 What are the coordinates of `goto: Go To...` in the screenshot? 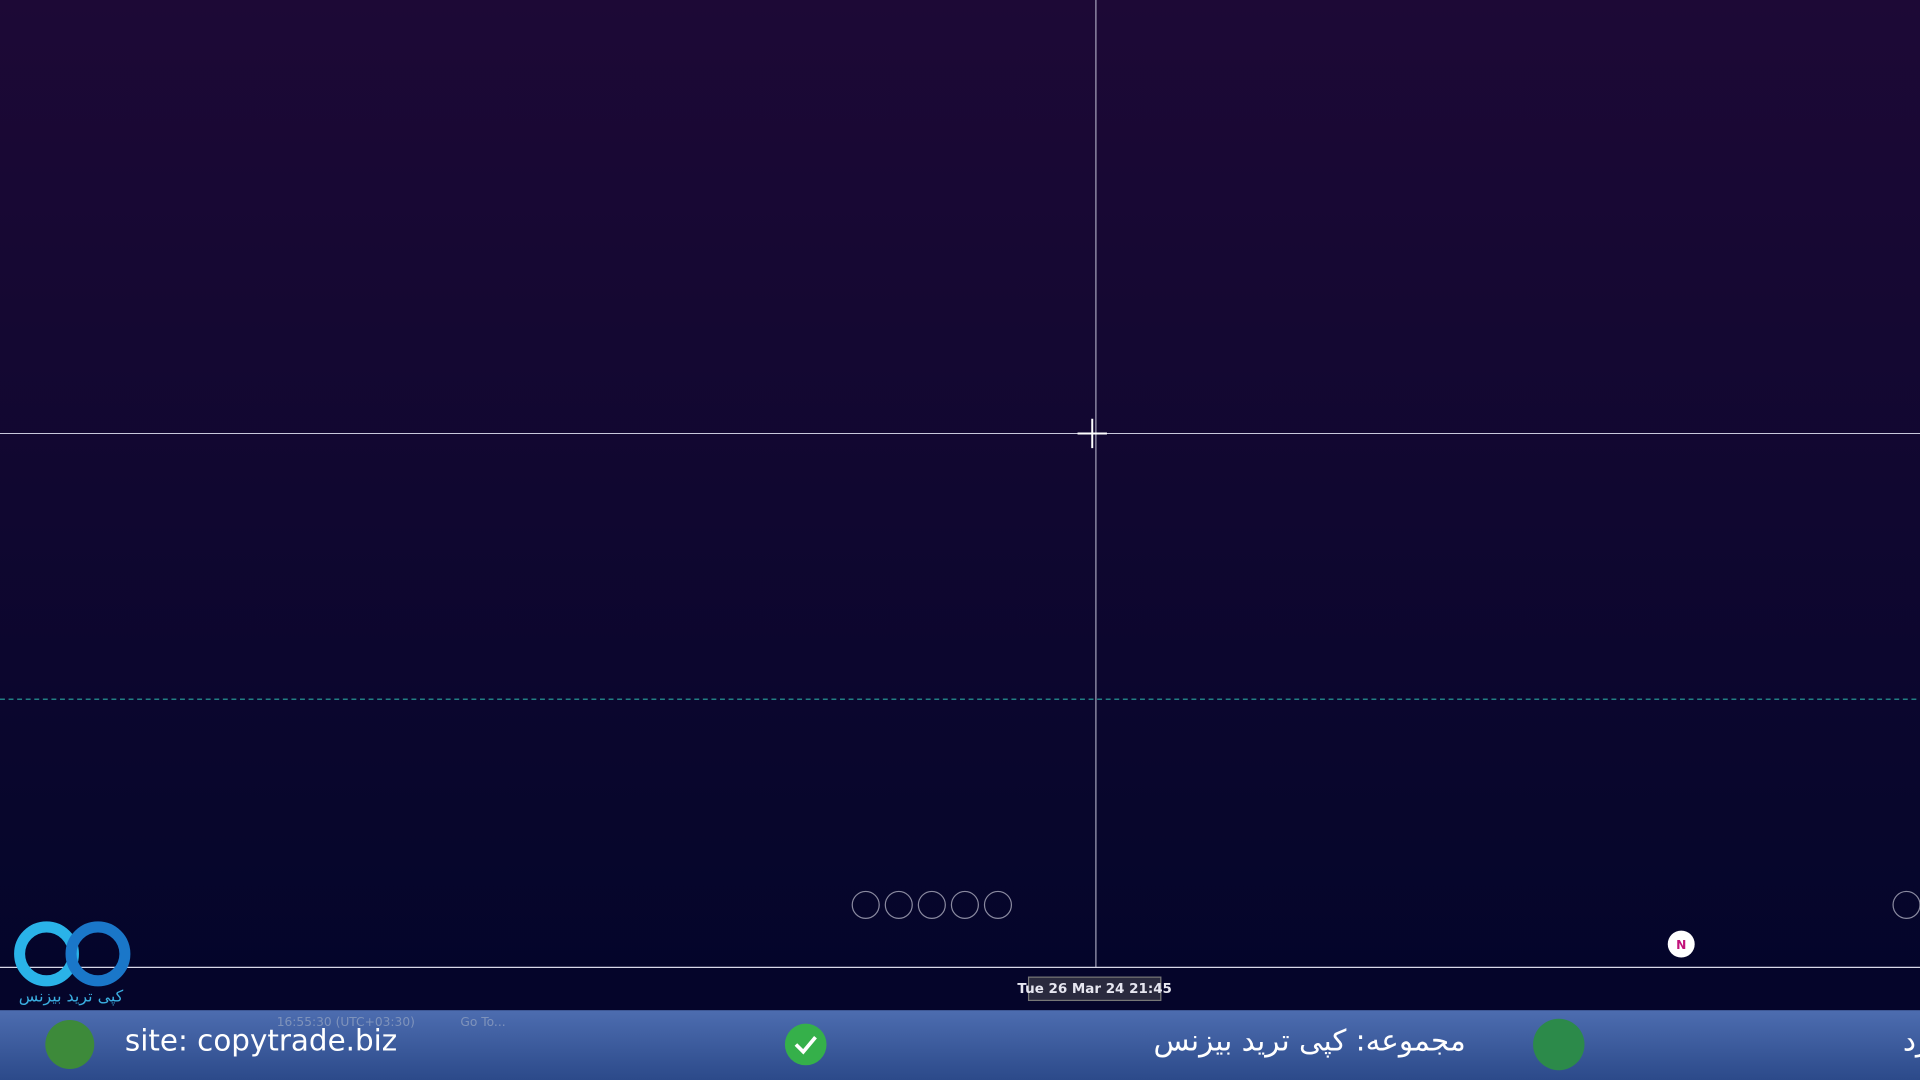 It's located at (482, 1022).